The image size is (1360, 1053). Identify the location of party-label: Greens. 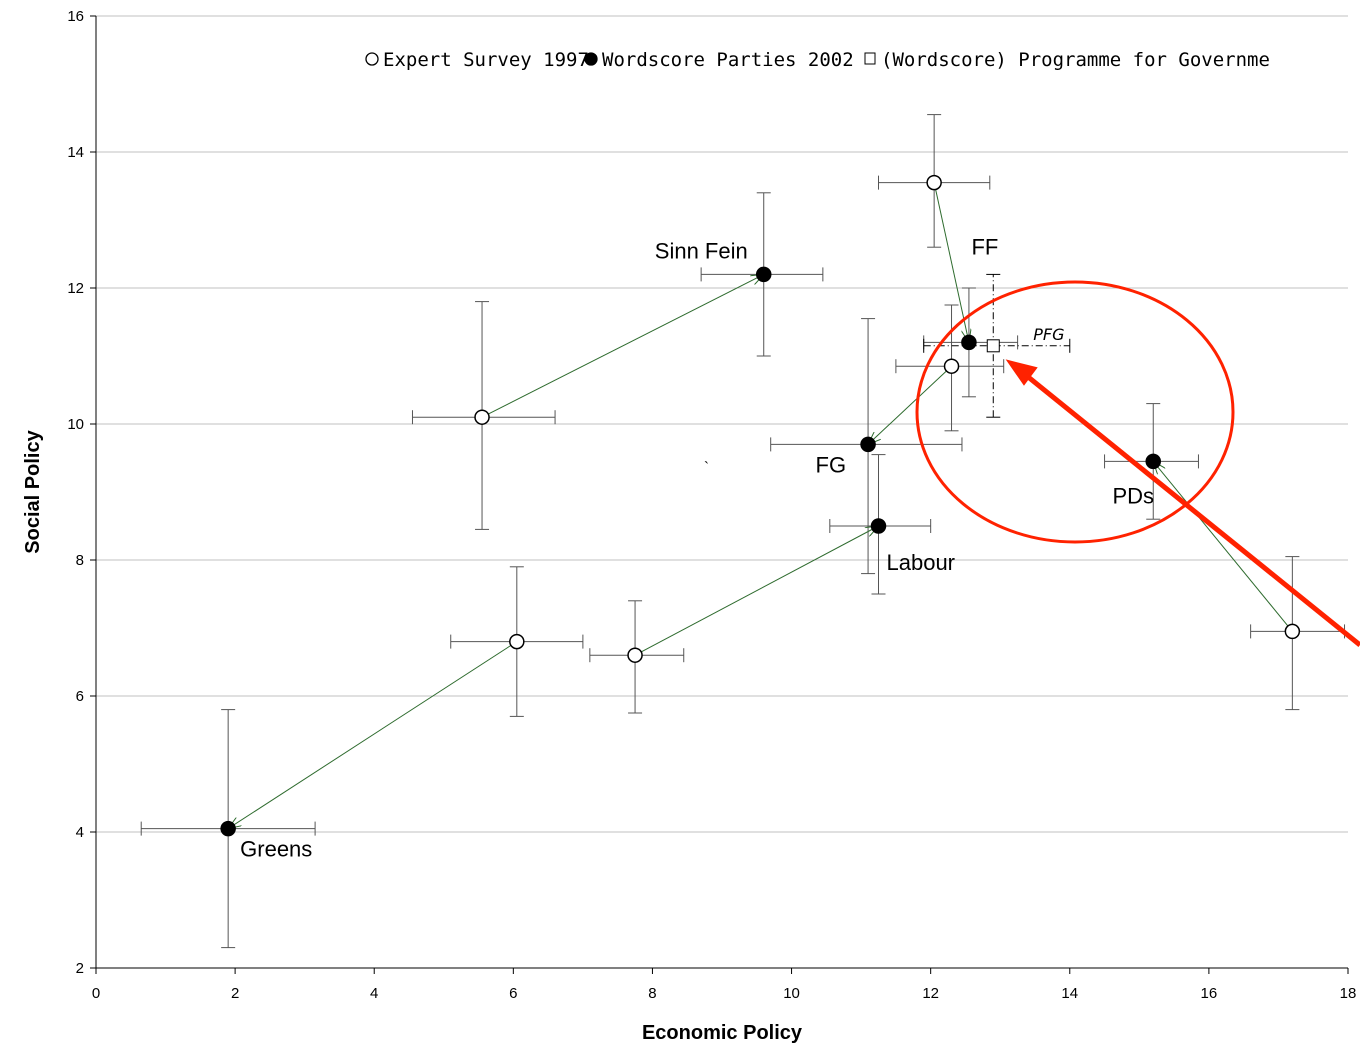
(276, 849).